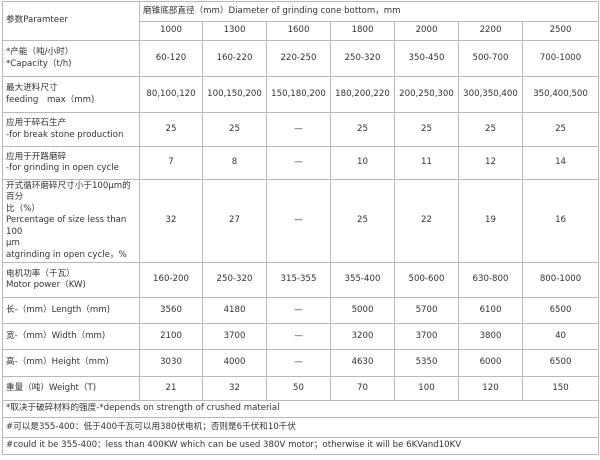 This screenshot has height=460, width=600. What do you see at coordinates (362, 388) in the screenshot?
I see `table-cell: 70` at bounding box center [362, 388].